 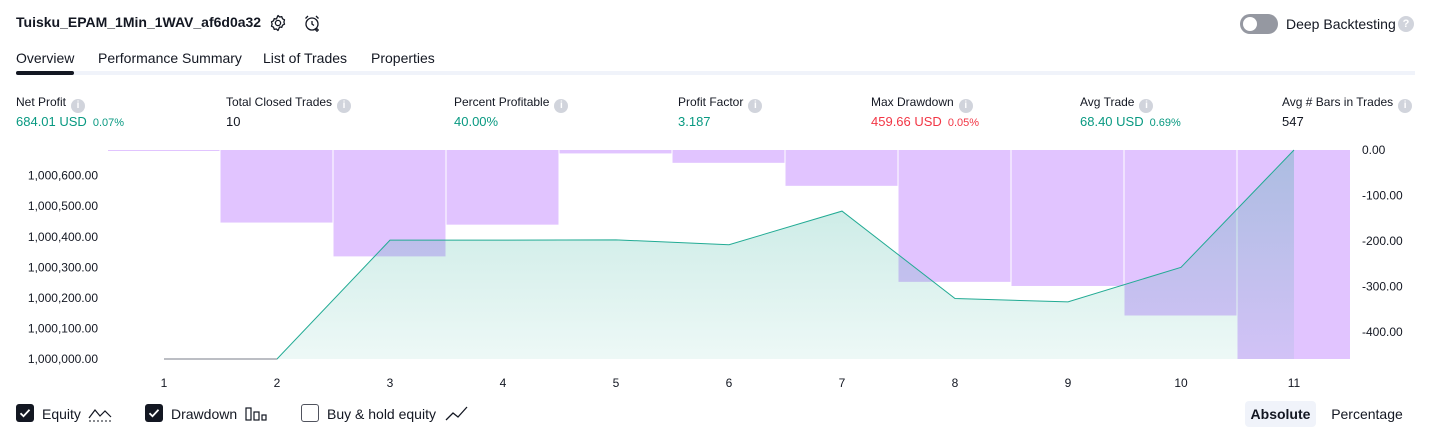 I want to click on max-drawdown-label: Max Drawdown i, so click(x=922, y=104).